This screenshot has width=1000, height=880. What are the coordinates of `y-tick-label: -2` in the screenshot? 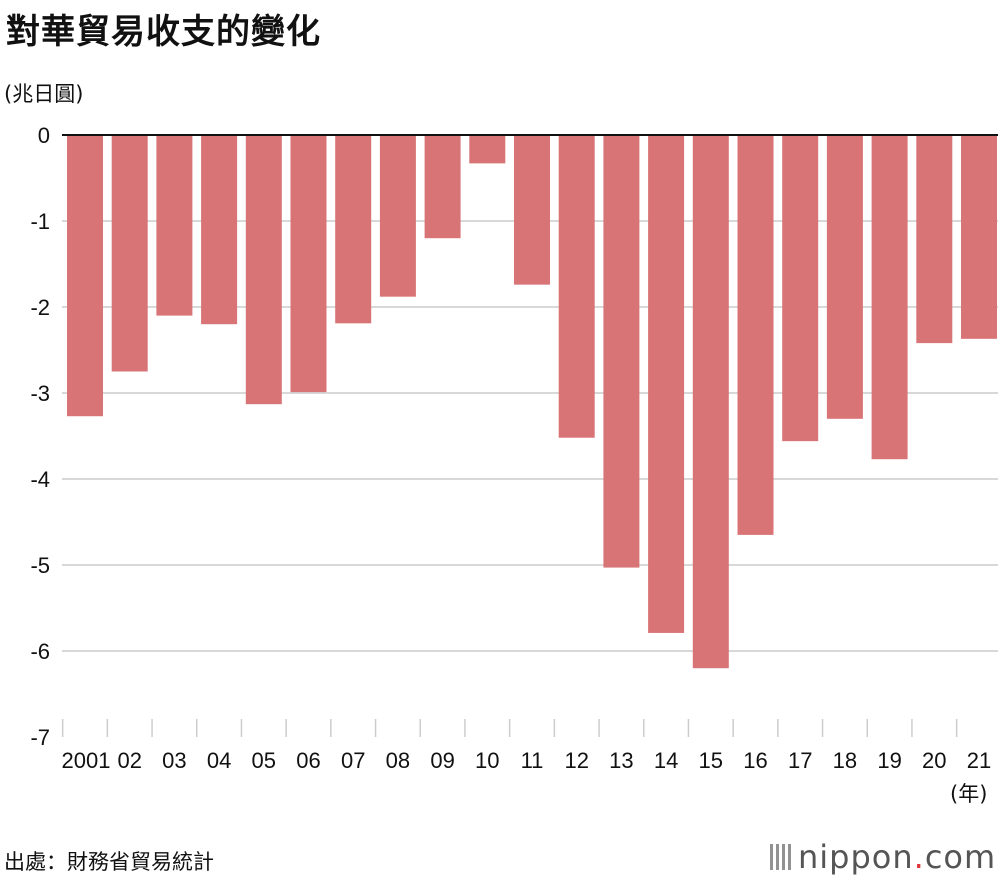 It's located at (40, 307).